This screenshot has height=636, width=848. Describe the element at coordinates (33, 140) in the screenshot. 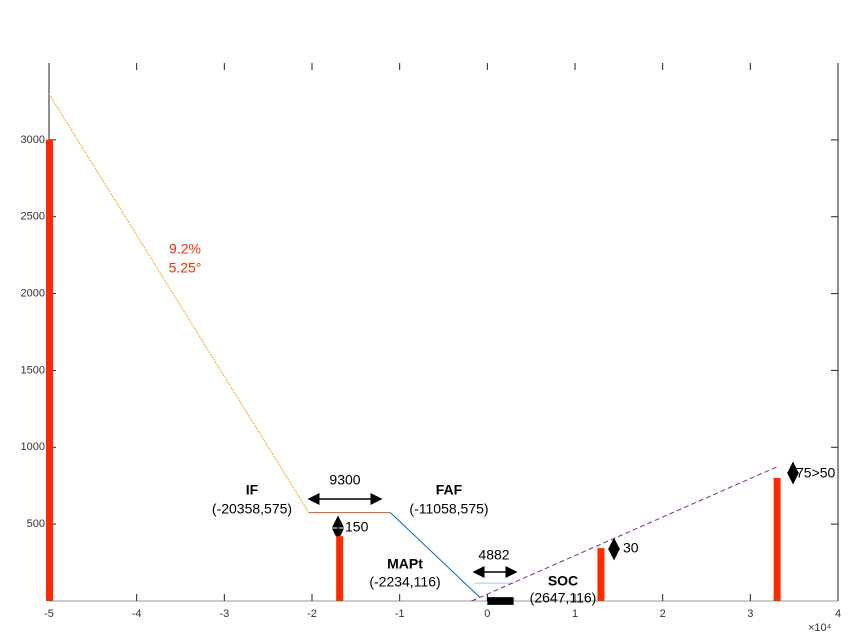

I see `y-tick-label: 3000` at that location.